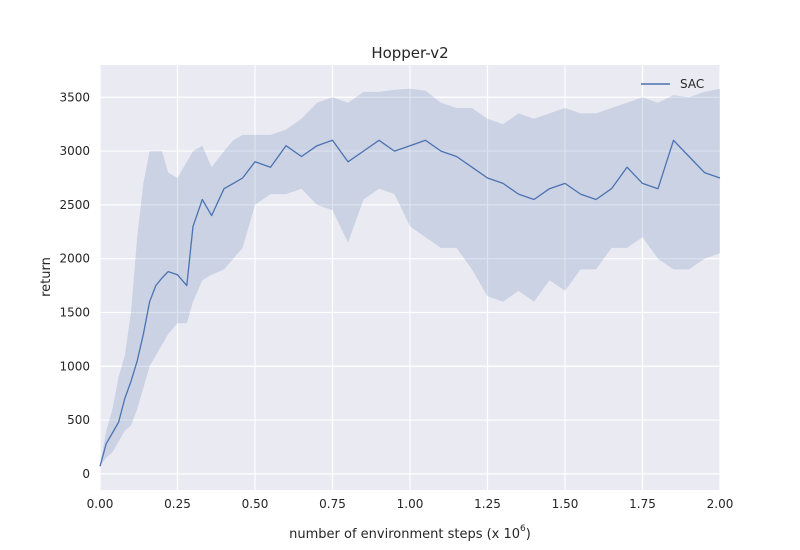 The height and width of the screenshot is (550, 800). Describe the element at coordinates (409, 53) in the screenshot. I see `chart-title: Hopper-v2` at that location.